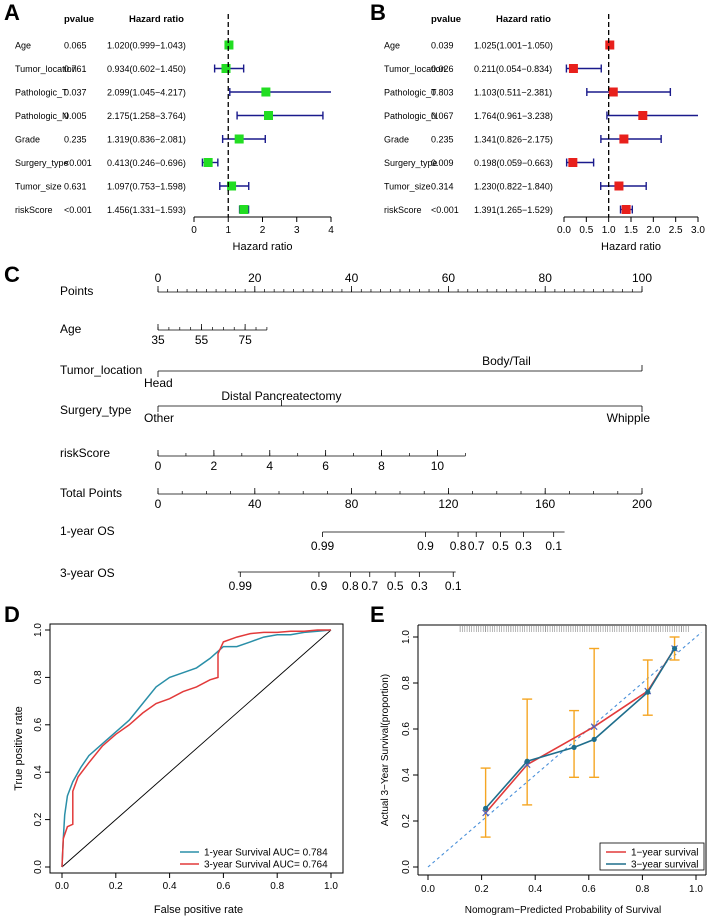  What do you see at coordinates (158, 383) in the screenshot?
I see `category-label: Head` at bounding box center [158, 383].